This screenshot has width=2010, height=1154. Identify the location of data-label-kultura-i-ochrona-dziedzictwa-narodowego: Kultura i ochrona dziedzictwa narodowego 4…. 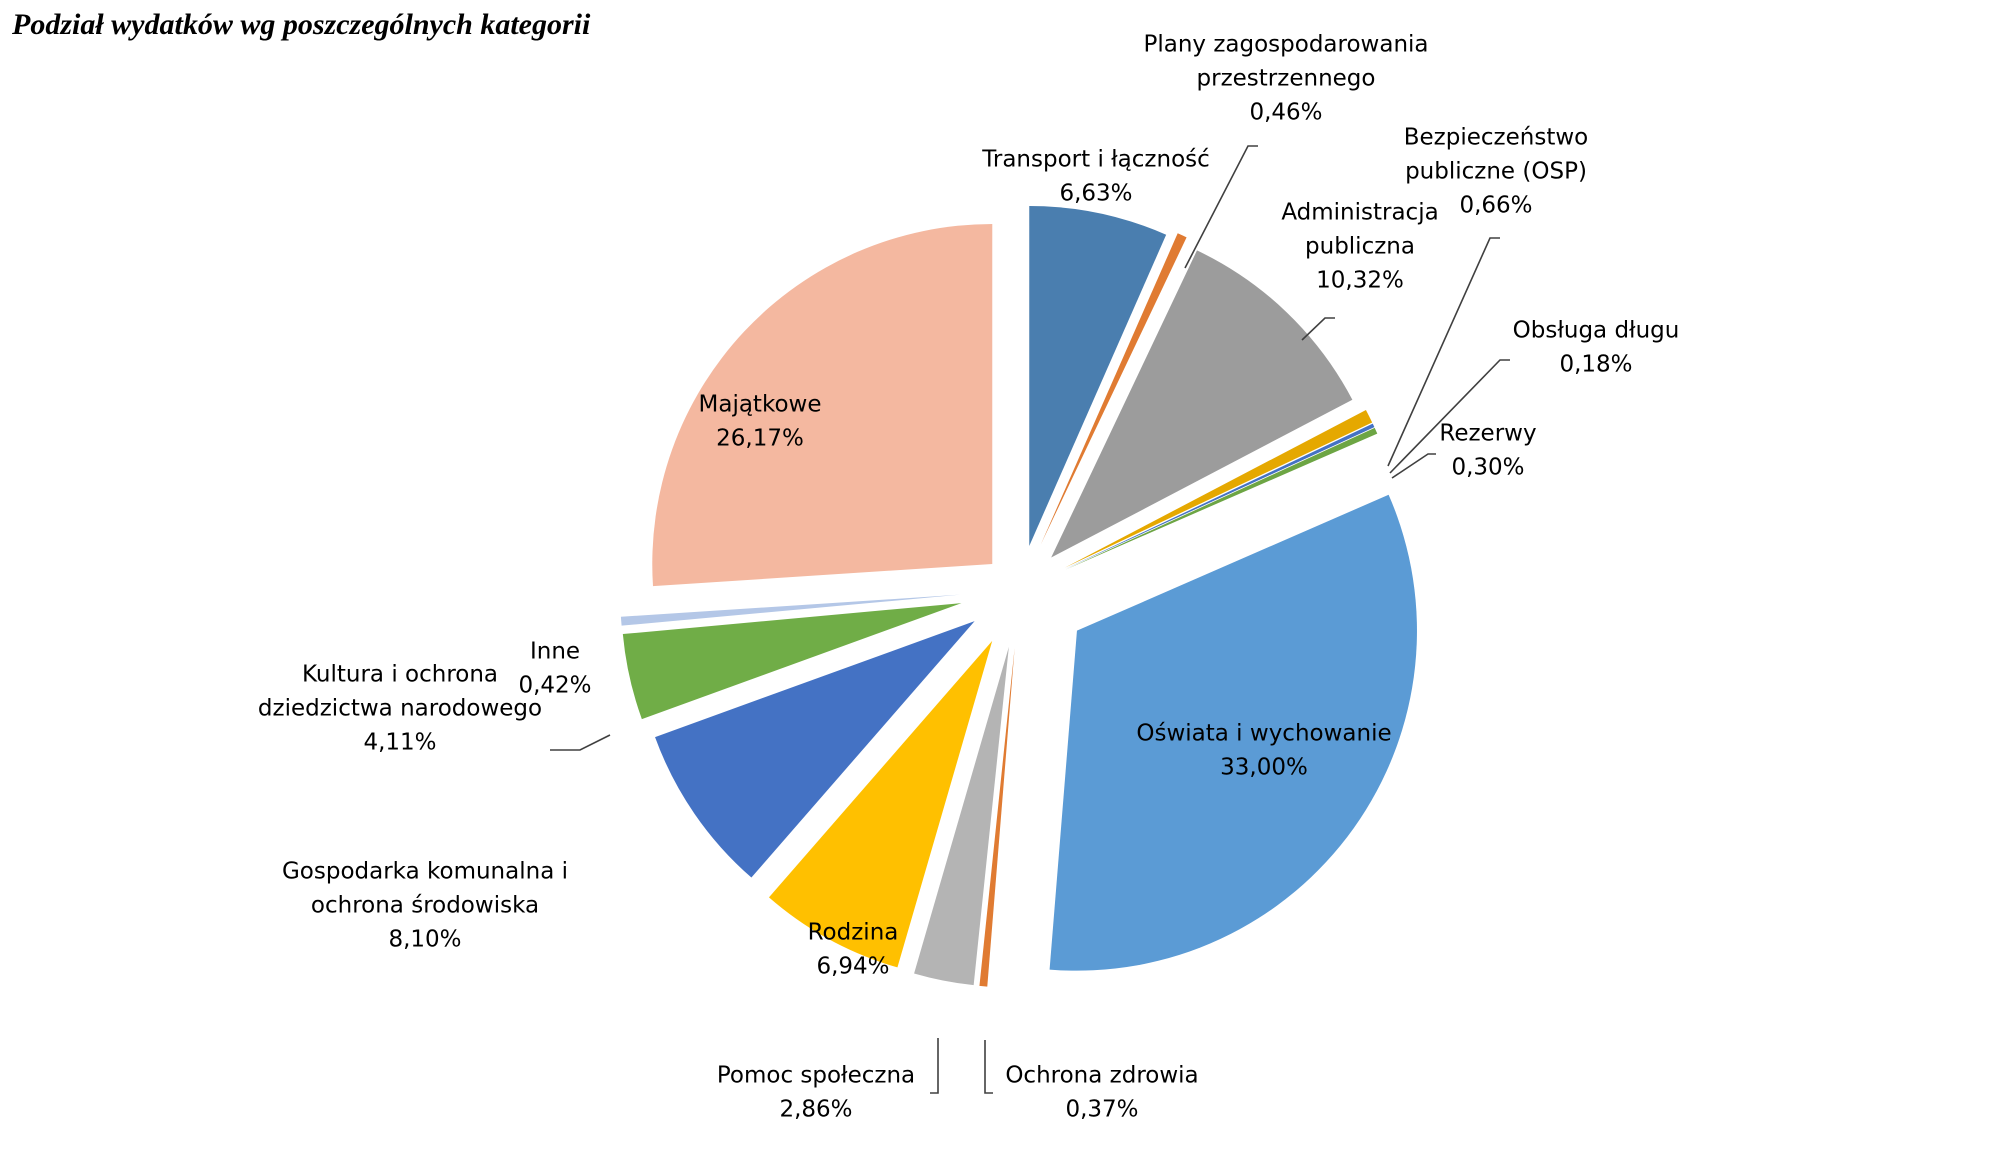
(400, 709).